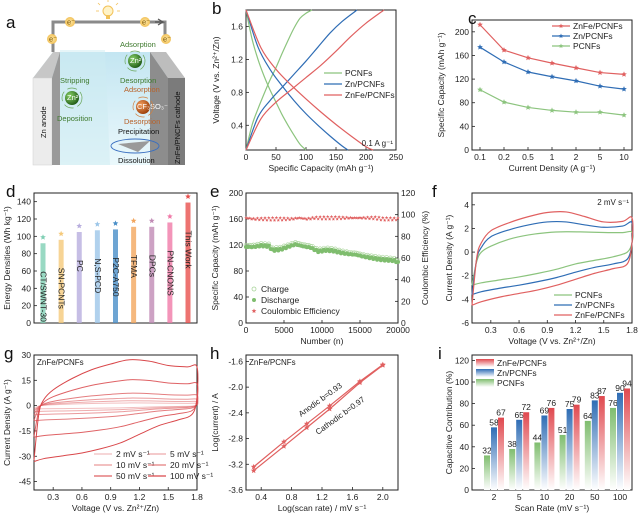  Describe the element at coordinates (462, 382) in the screenshot. I see `y-tick-label: 100` at that location.